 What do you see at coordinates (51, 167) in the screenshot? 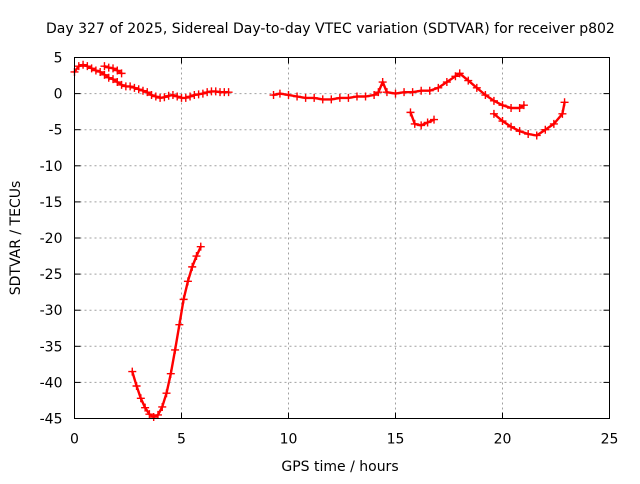
I see `y-tick-label: -10` at bounding box center [51, 167].